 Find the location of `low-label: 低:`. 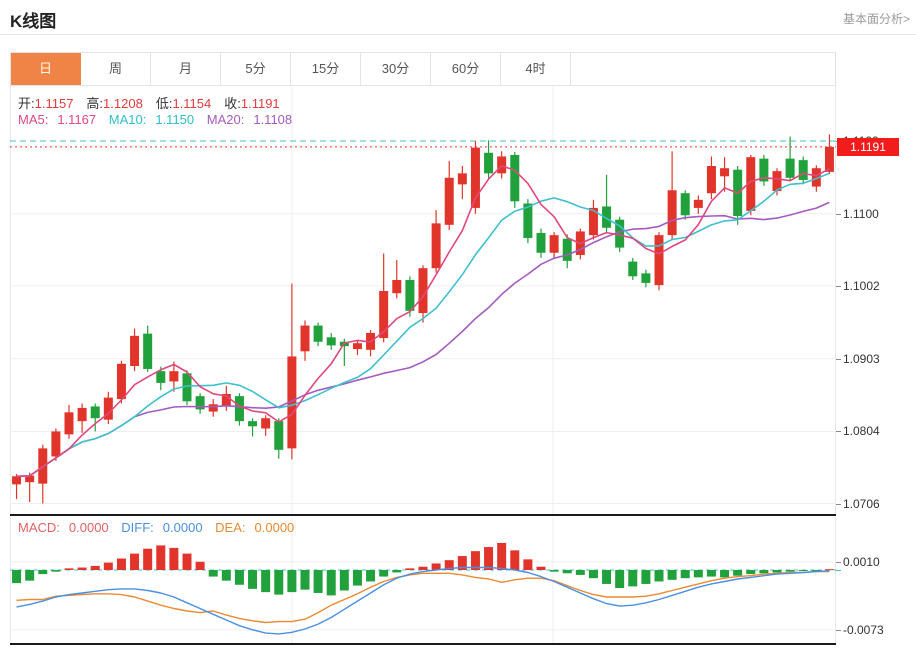

low-label: 低: is located at coordinates (164, 103).